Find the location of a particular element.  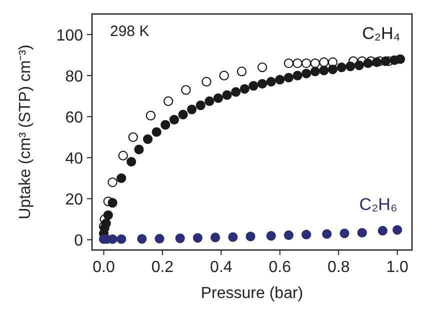

y-tick-label: 40 is located at coordinates (74, 159).